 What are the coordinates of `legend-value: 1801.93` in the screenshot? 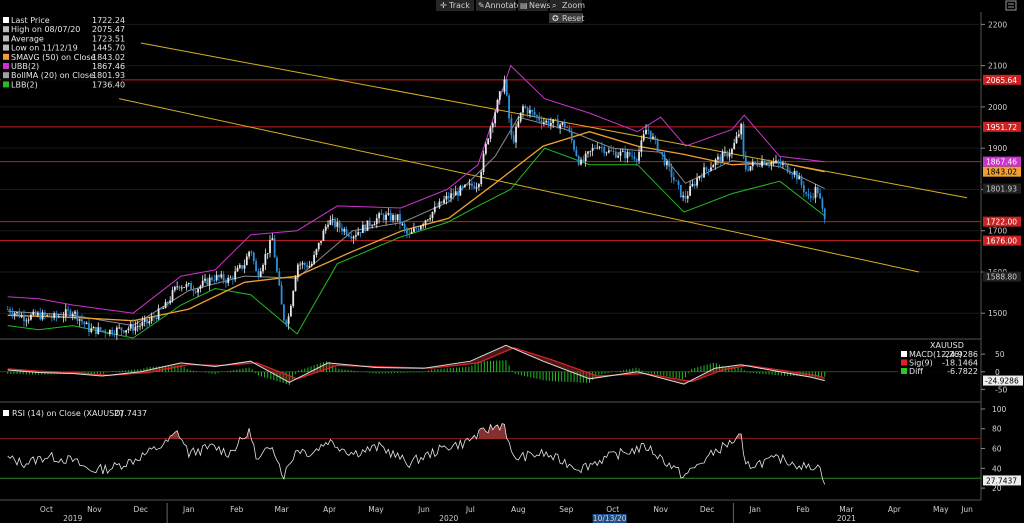 It's located at (108, 75).